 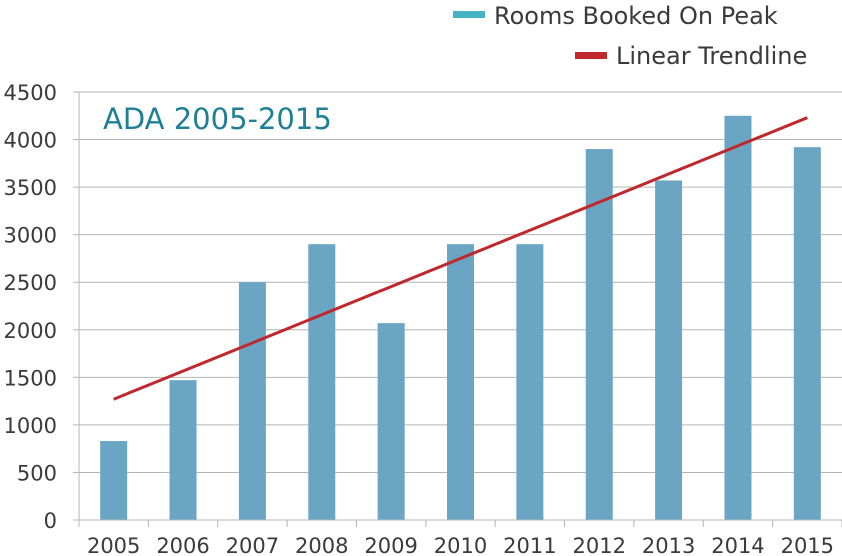 What do you see at coordinates (669, 350) in the screenshot?
I see `bar-2013` at bounding box center [669, 350].